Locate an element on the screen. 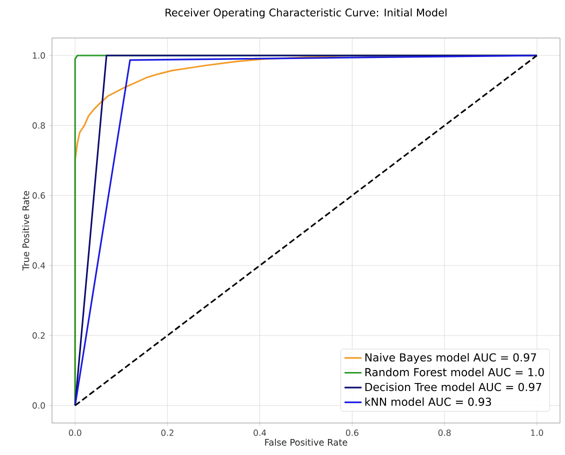  x-tick-label: 0.6 is located at coordinates (352, 433).